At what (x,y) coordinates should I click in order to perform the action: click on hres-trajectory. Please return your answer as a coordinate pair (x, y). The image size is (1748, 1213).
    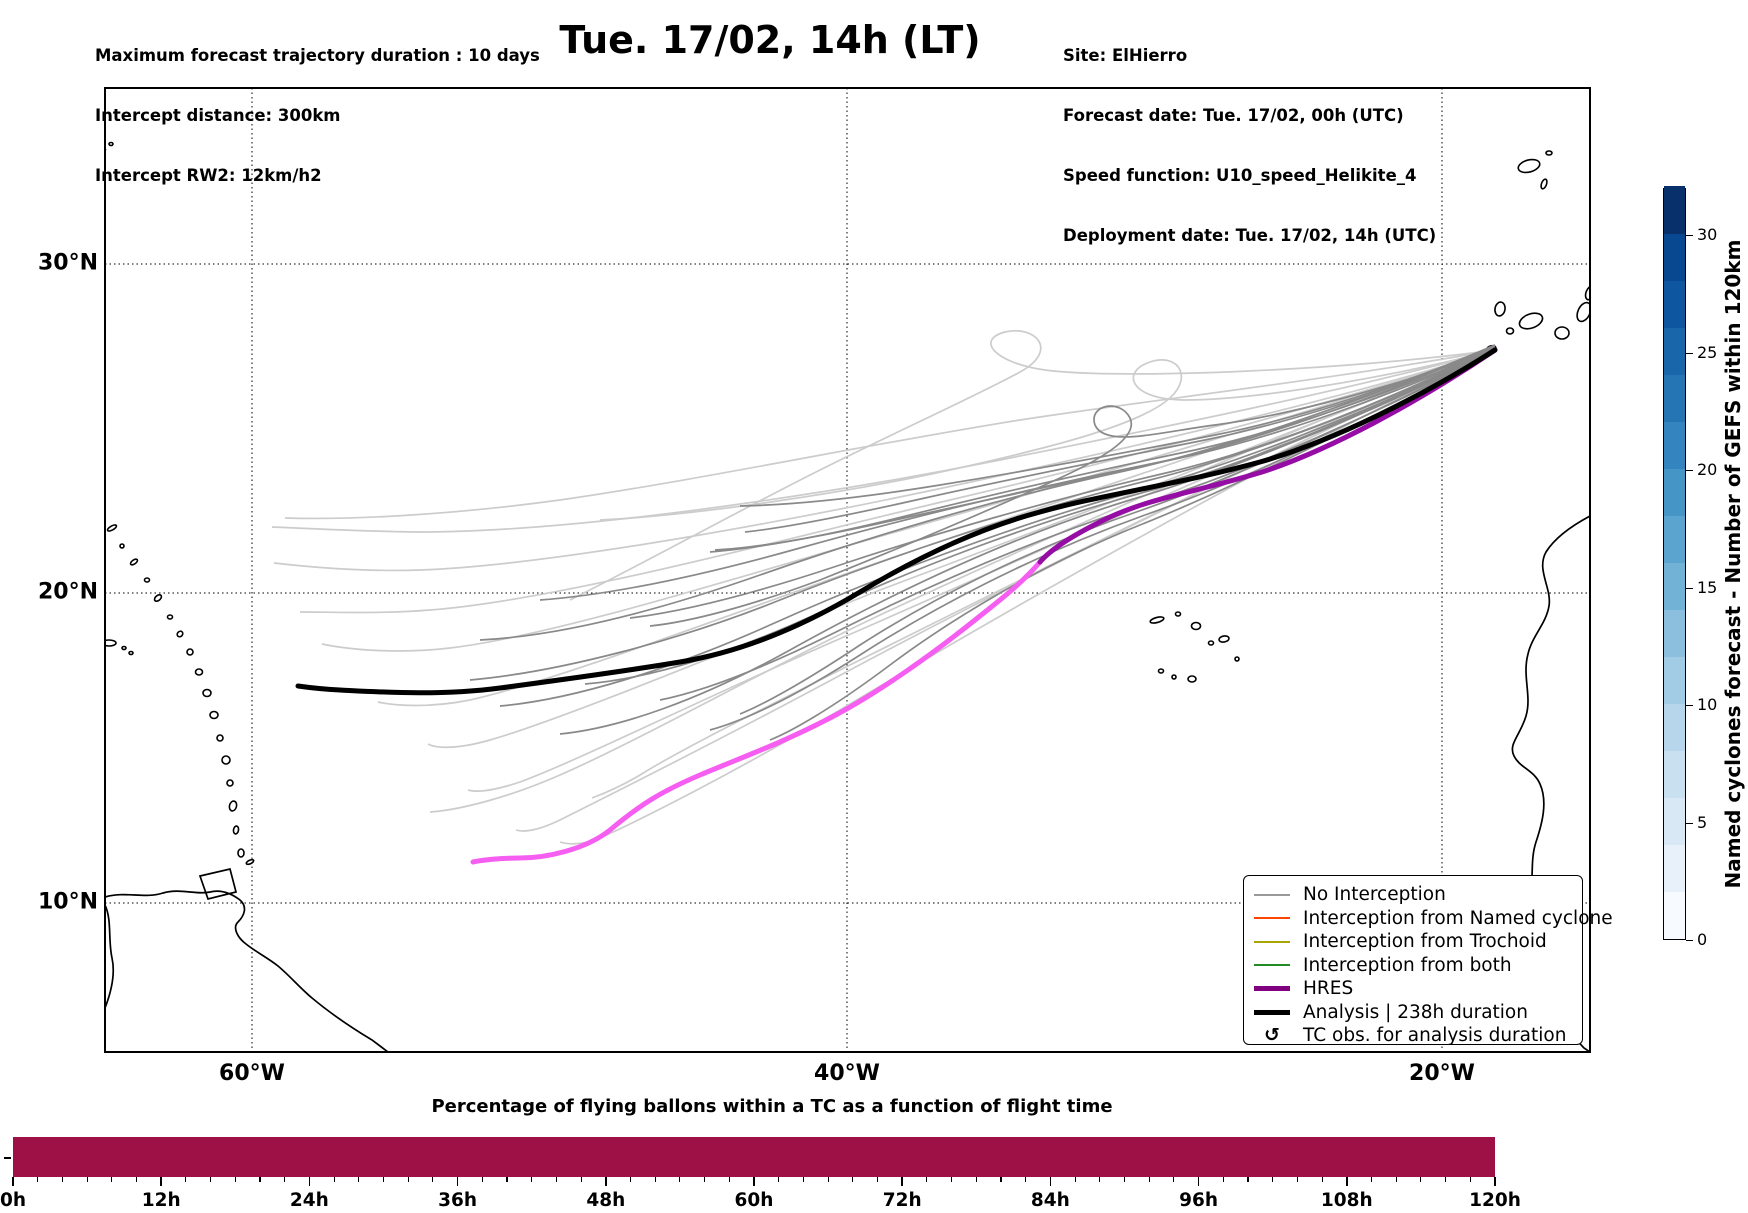
    Looking at the image, I should click on (1267, 456).